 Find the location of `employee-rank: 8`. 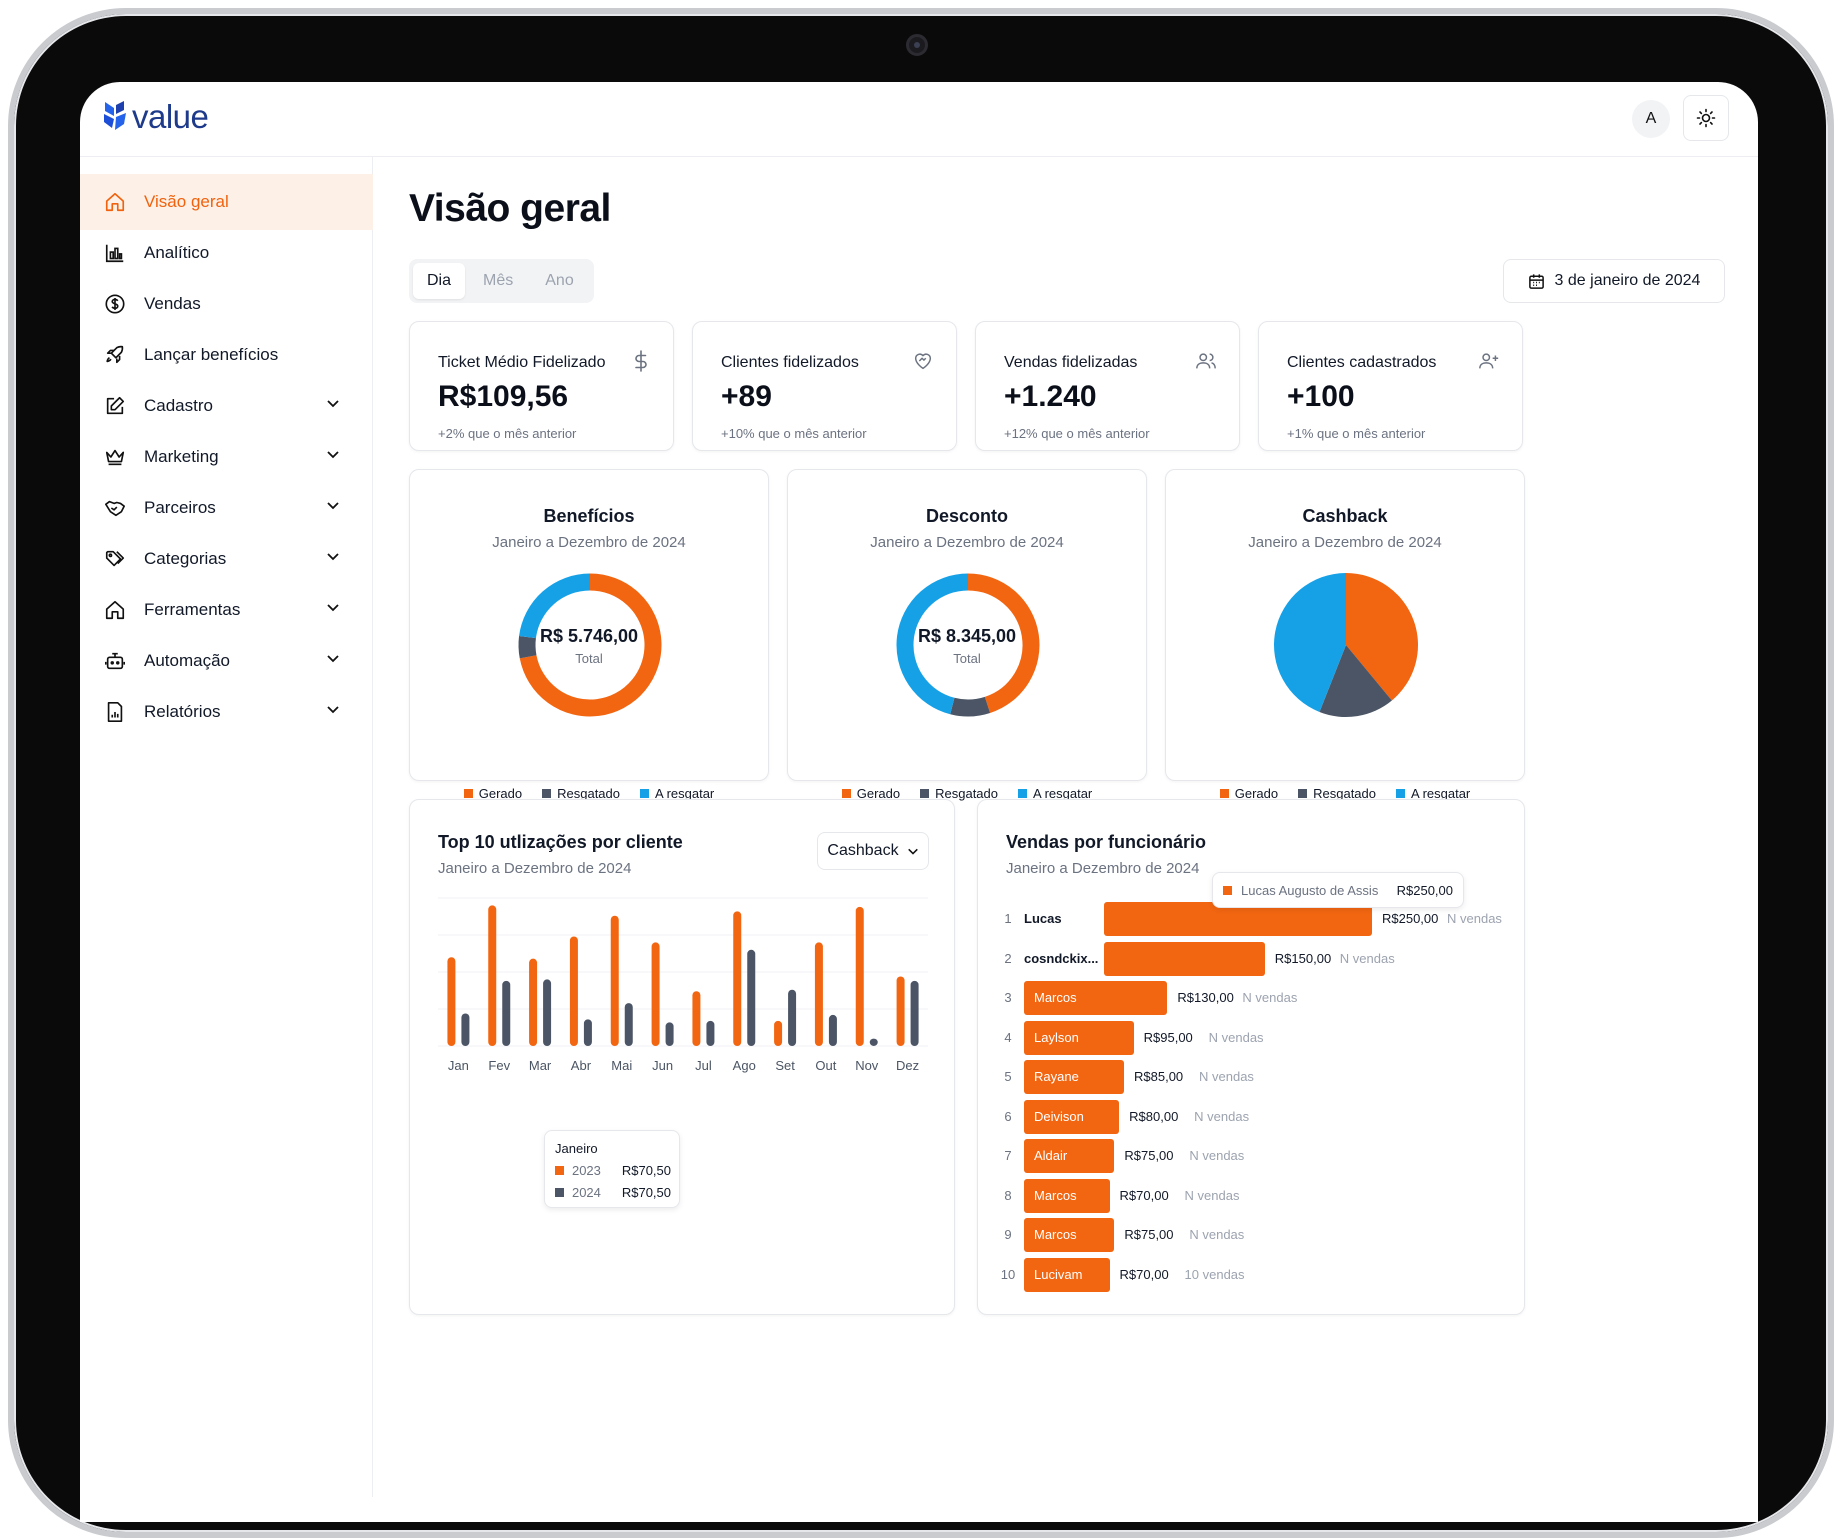

employee-rank: 8 is located at coordinates (1008, 1195).